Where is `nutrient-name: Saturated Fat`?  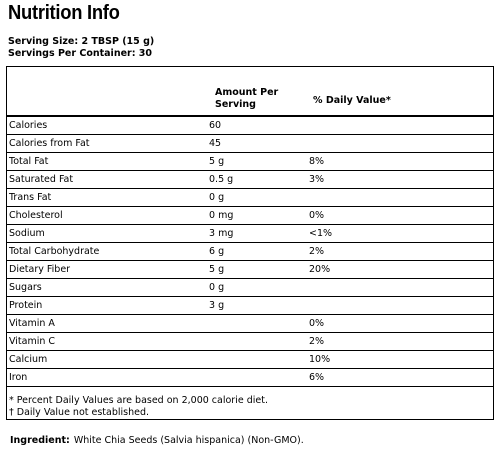
nutrient-name: Saturated Fat is located at coordinates (41, 179).